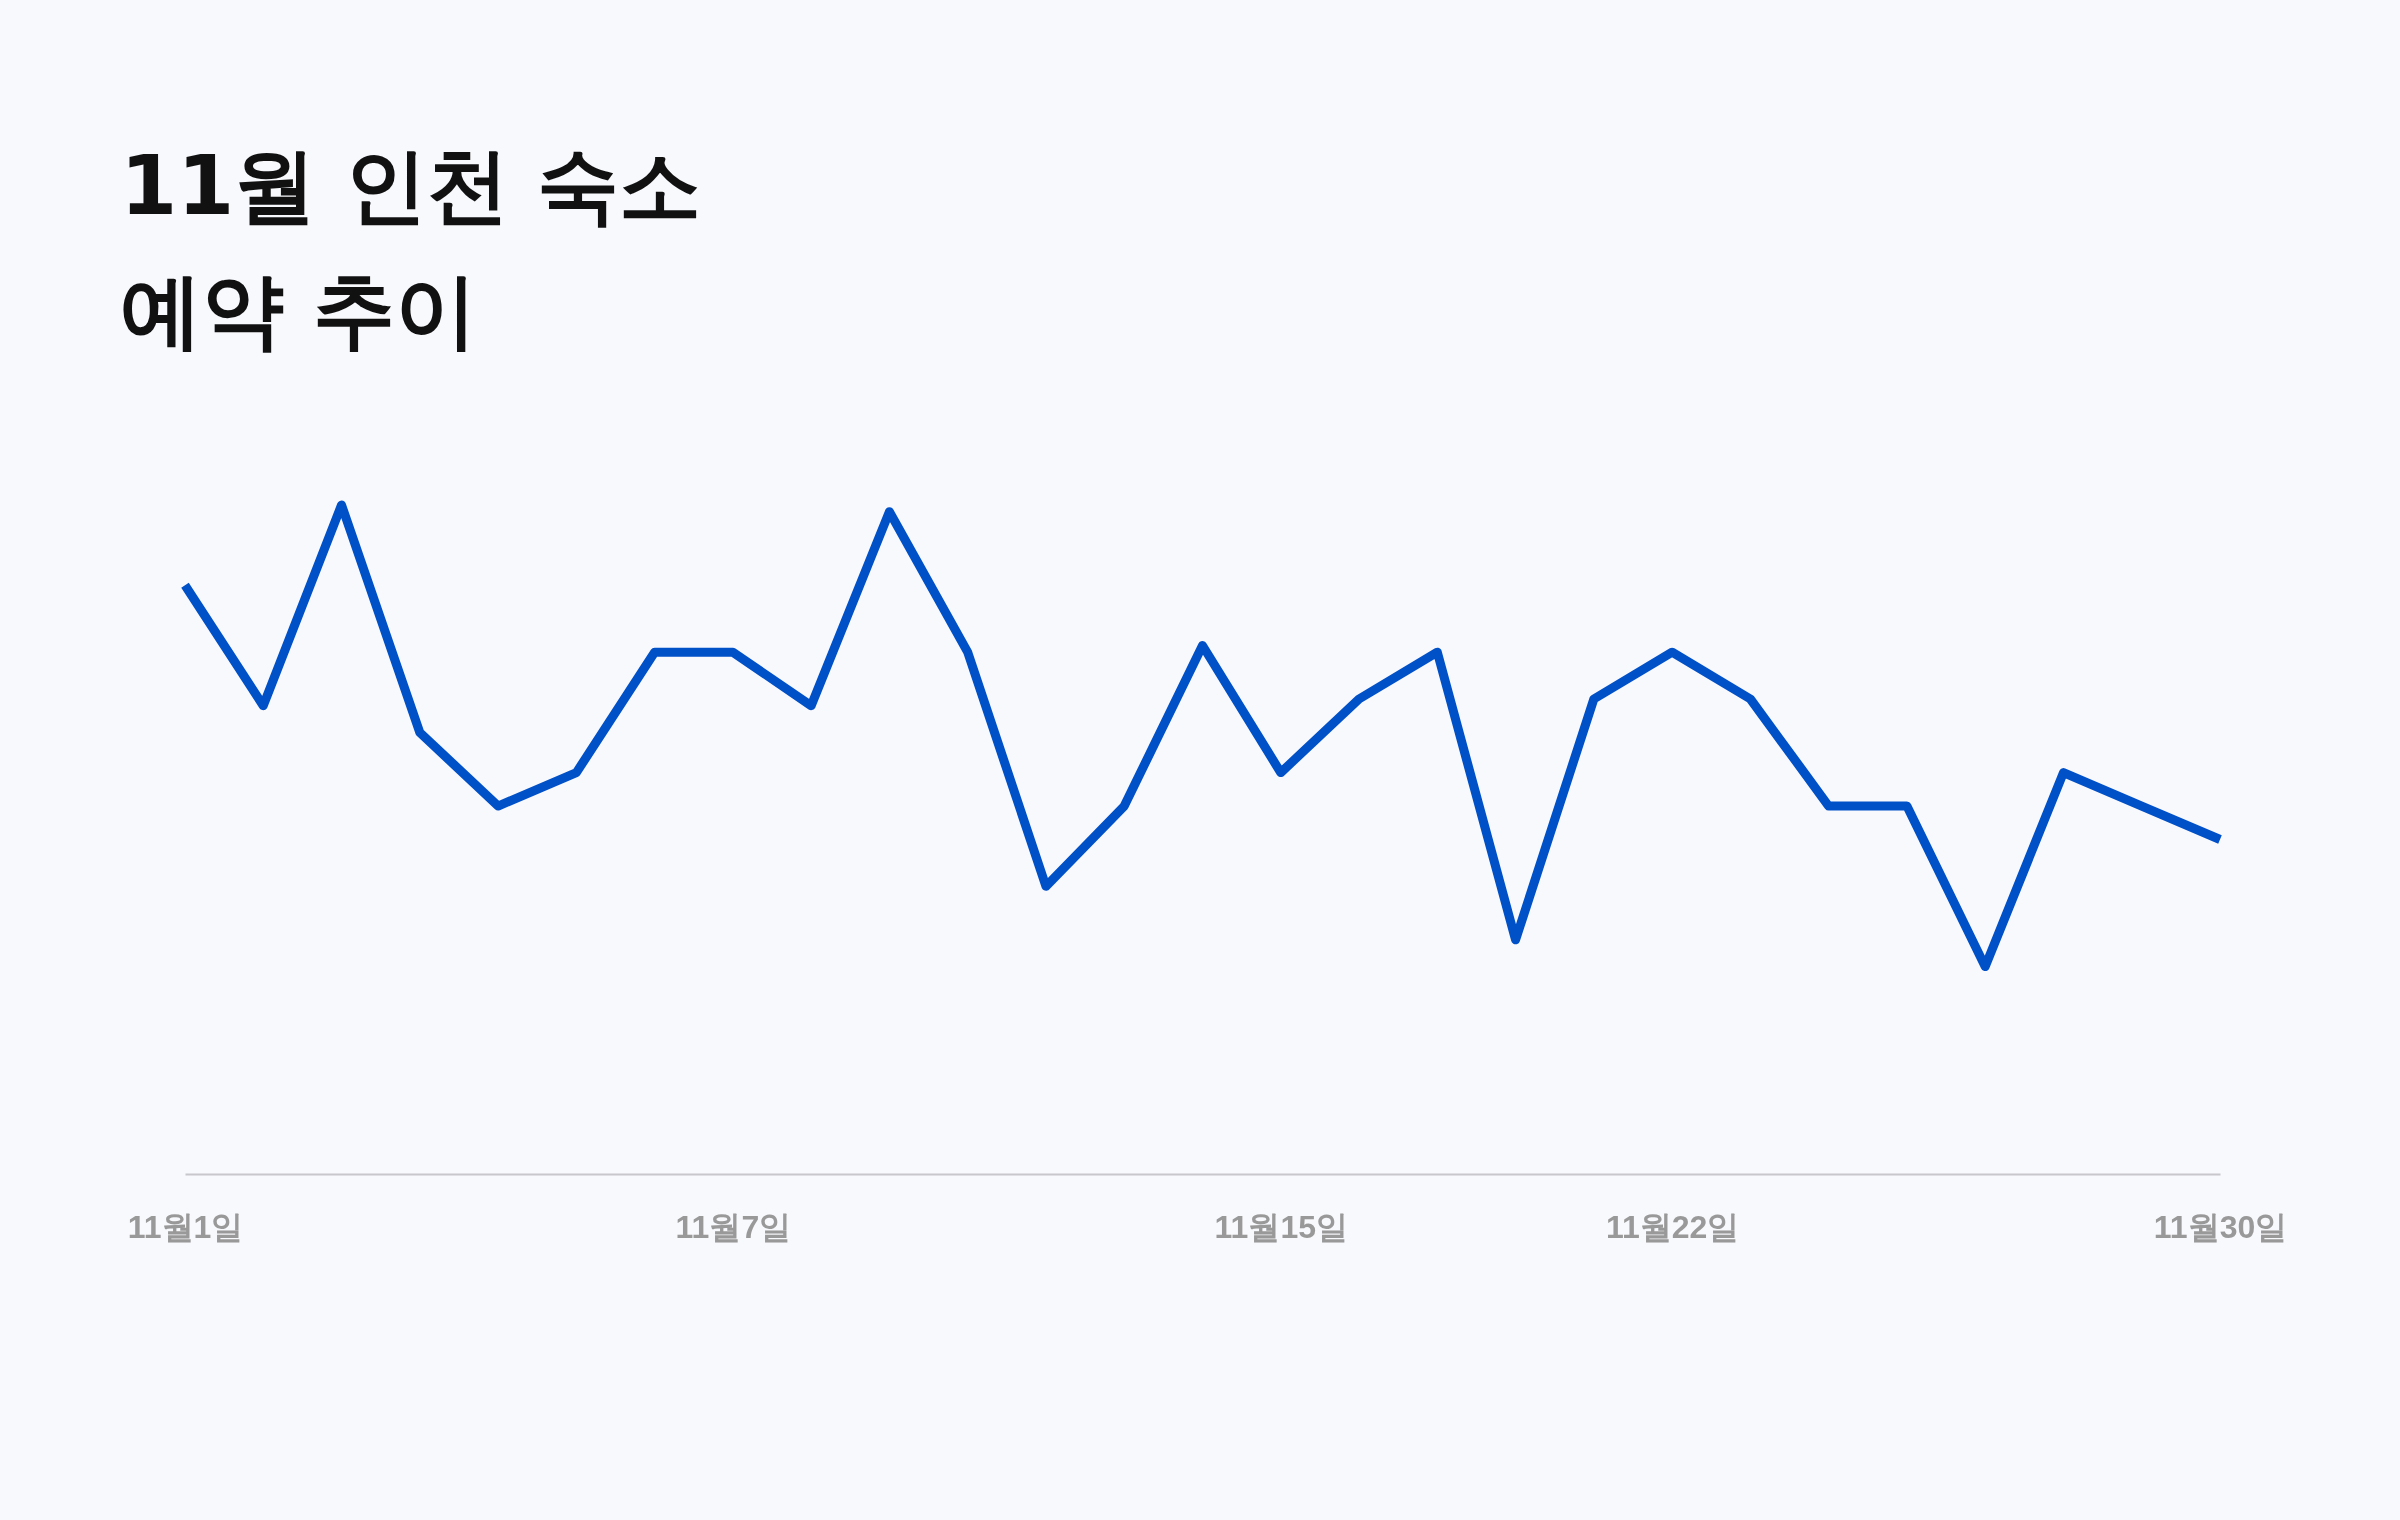  Describe the element at coordinates (185, 1226) in the screenshot. I see `x-tick-label: 11월1일` at that location.